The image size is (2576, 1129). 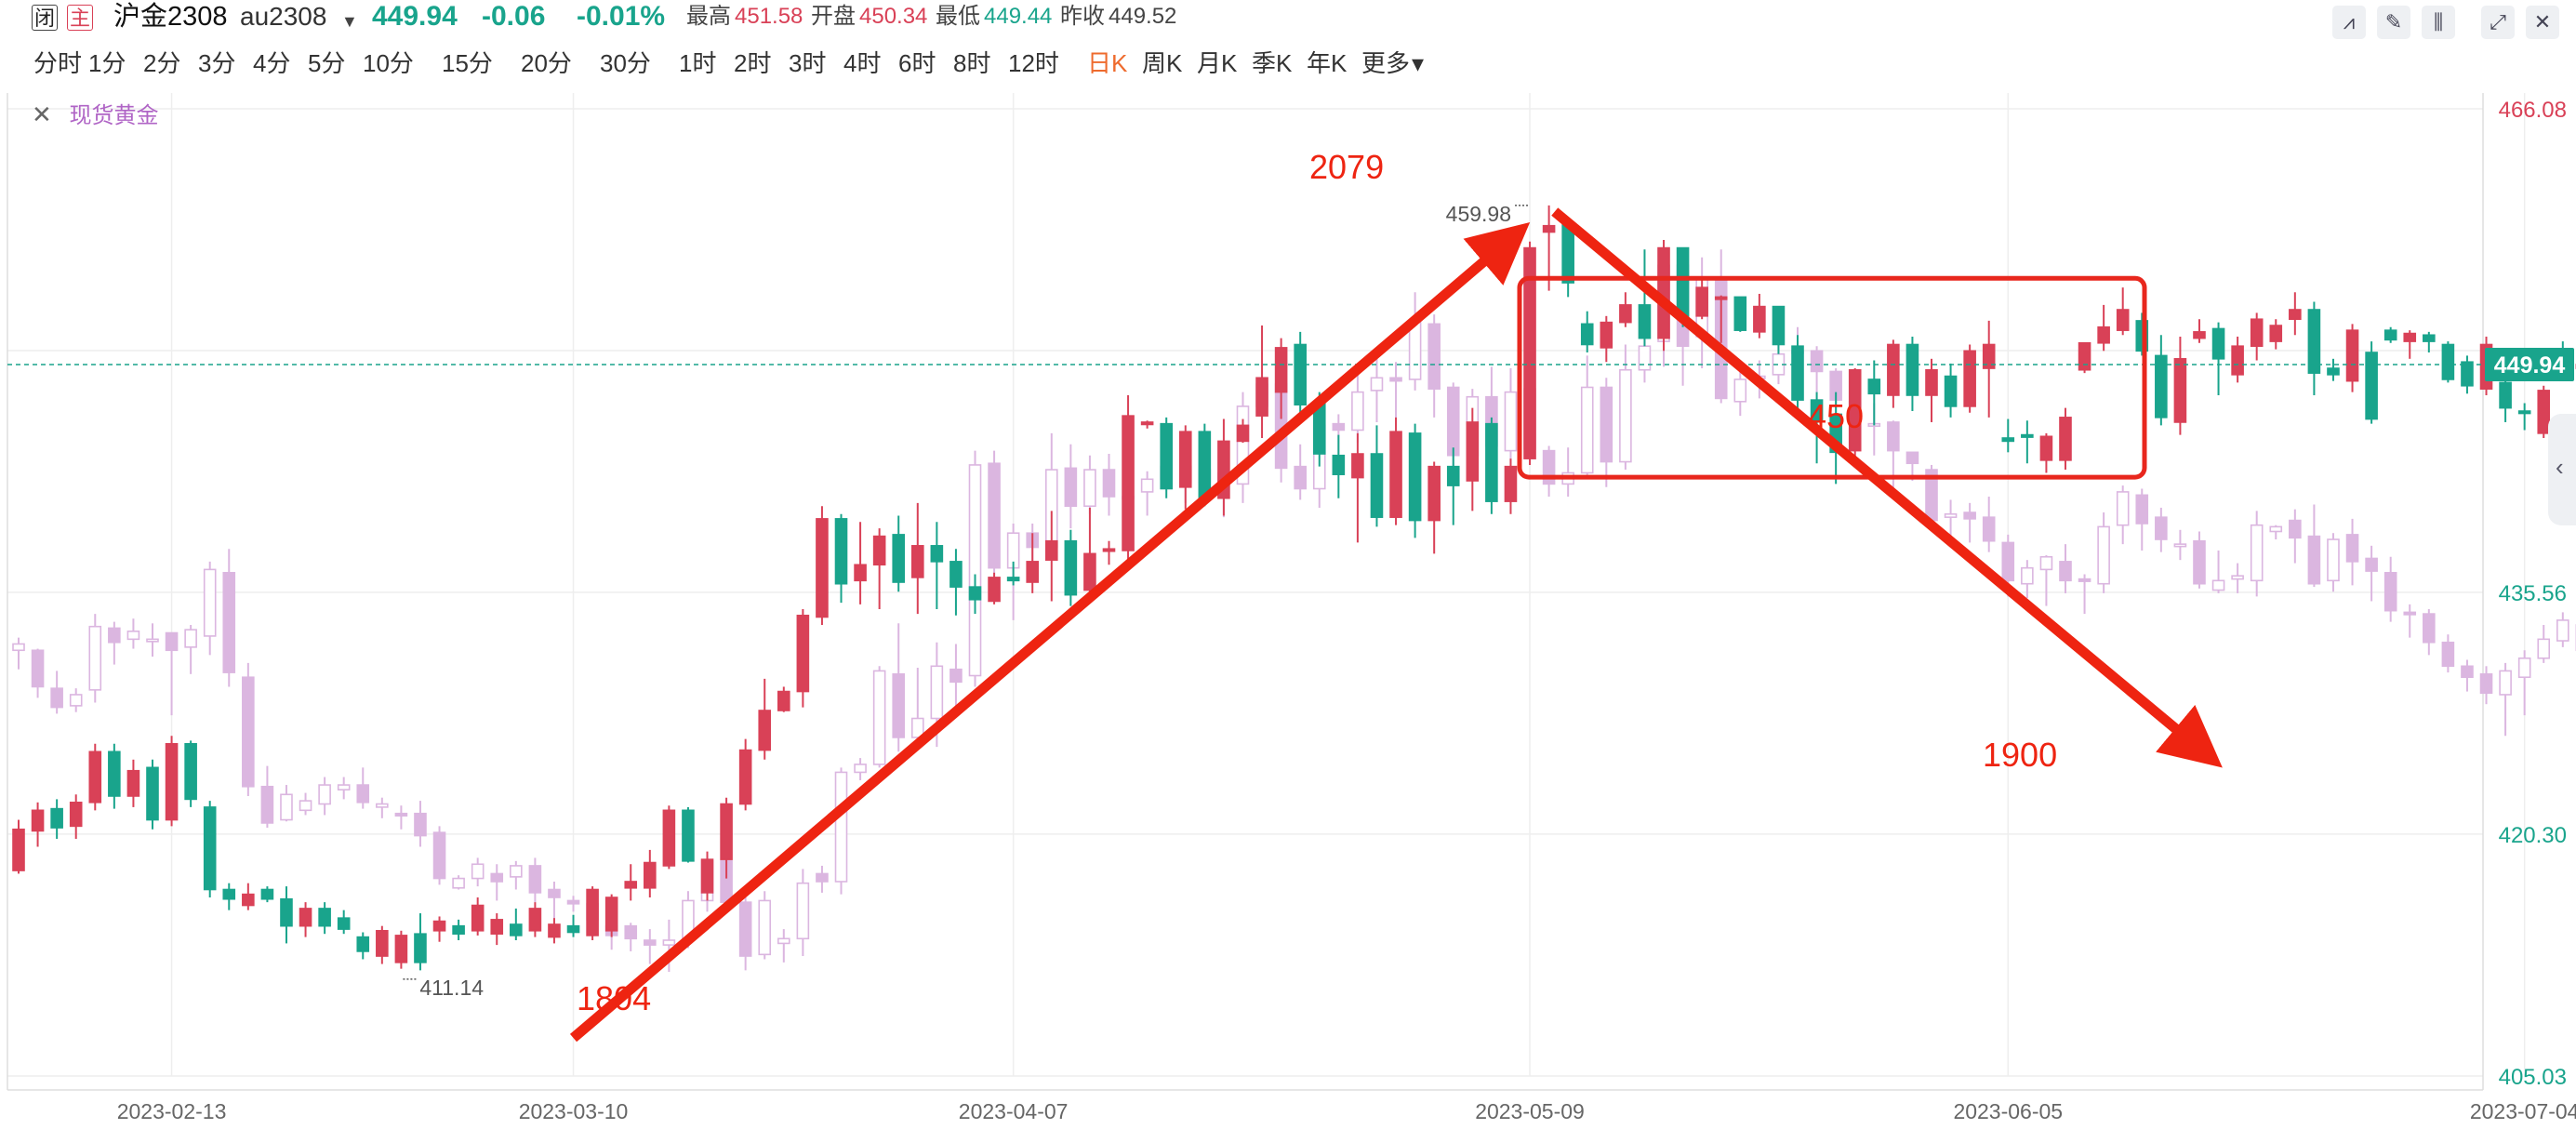 I want to click on period-tab: 1分, so click(x=107, y=63).